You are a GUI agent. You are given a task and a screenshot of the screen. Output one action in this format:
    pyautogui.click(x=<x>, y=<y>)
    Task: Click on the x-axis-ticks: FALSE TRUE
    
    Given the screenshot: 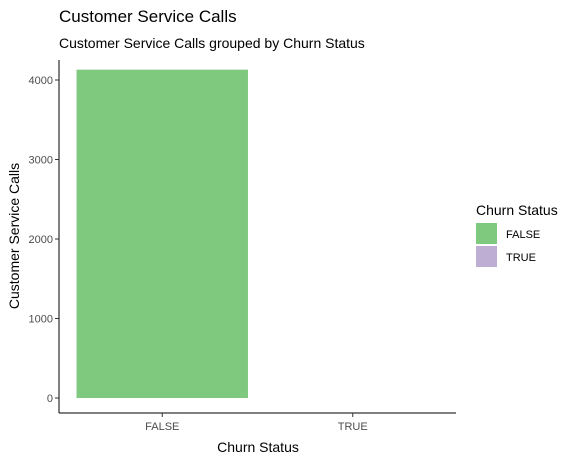 What is the action you would take?
    pyautogui.click(x=256, y=423)
    